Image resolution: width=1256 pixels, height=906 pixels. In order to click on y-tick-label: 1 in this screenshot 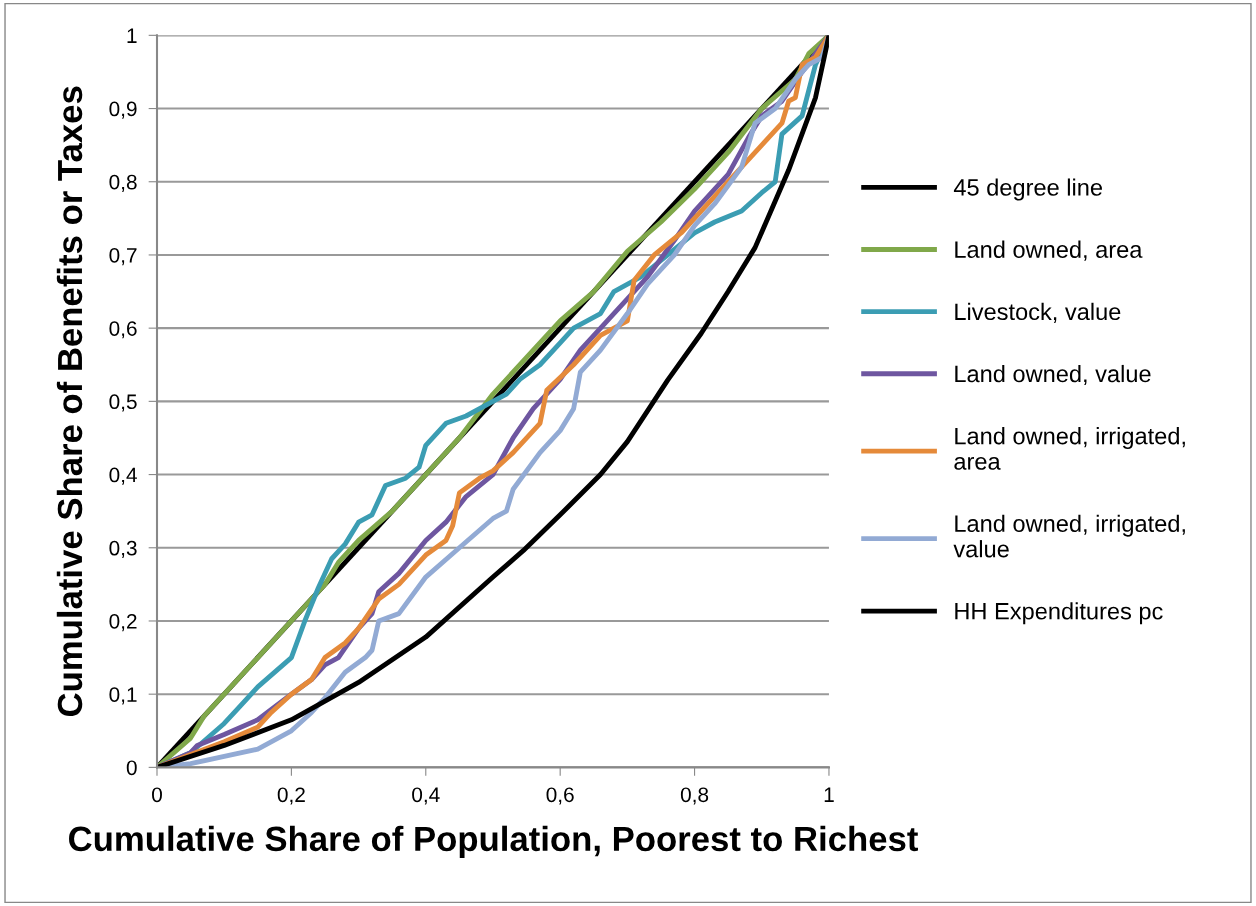, I will do `click(132, 35)`.